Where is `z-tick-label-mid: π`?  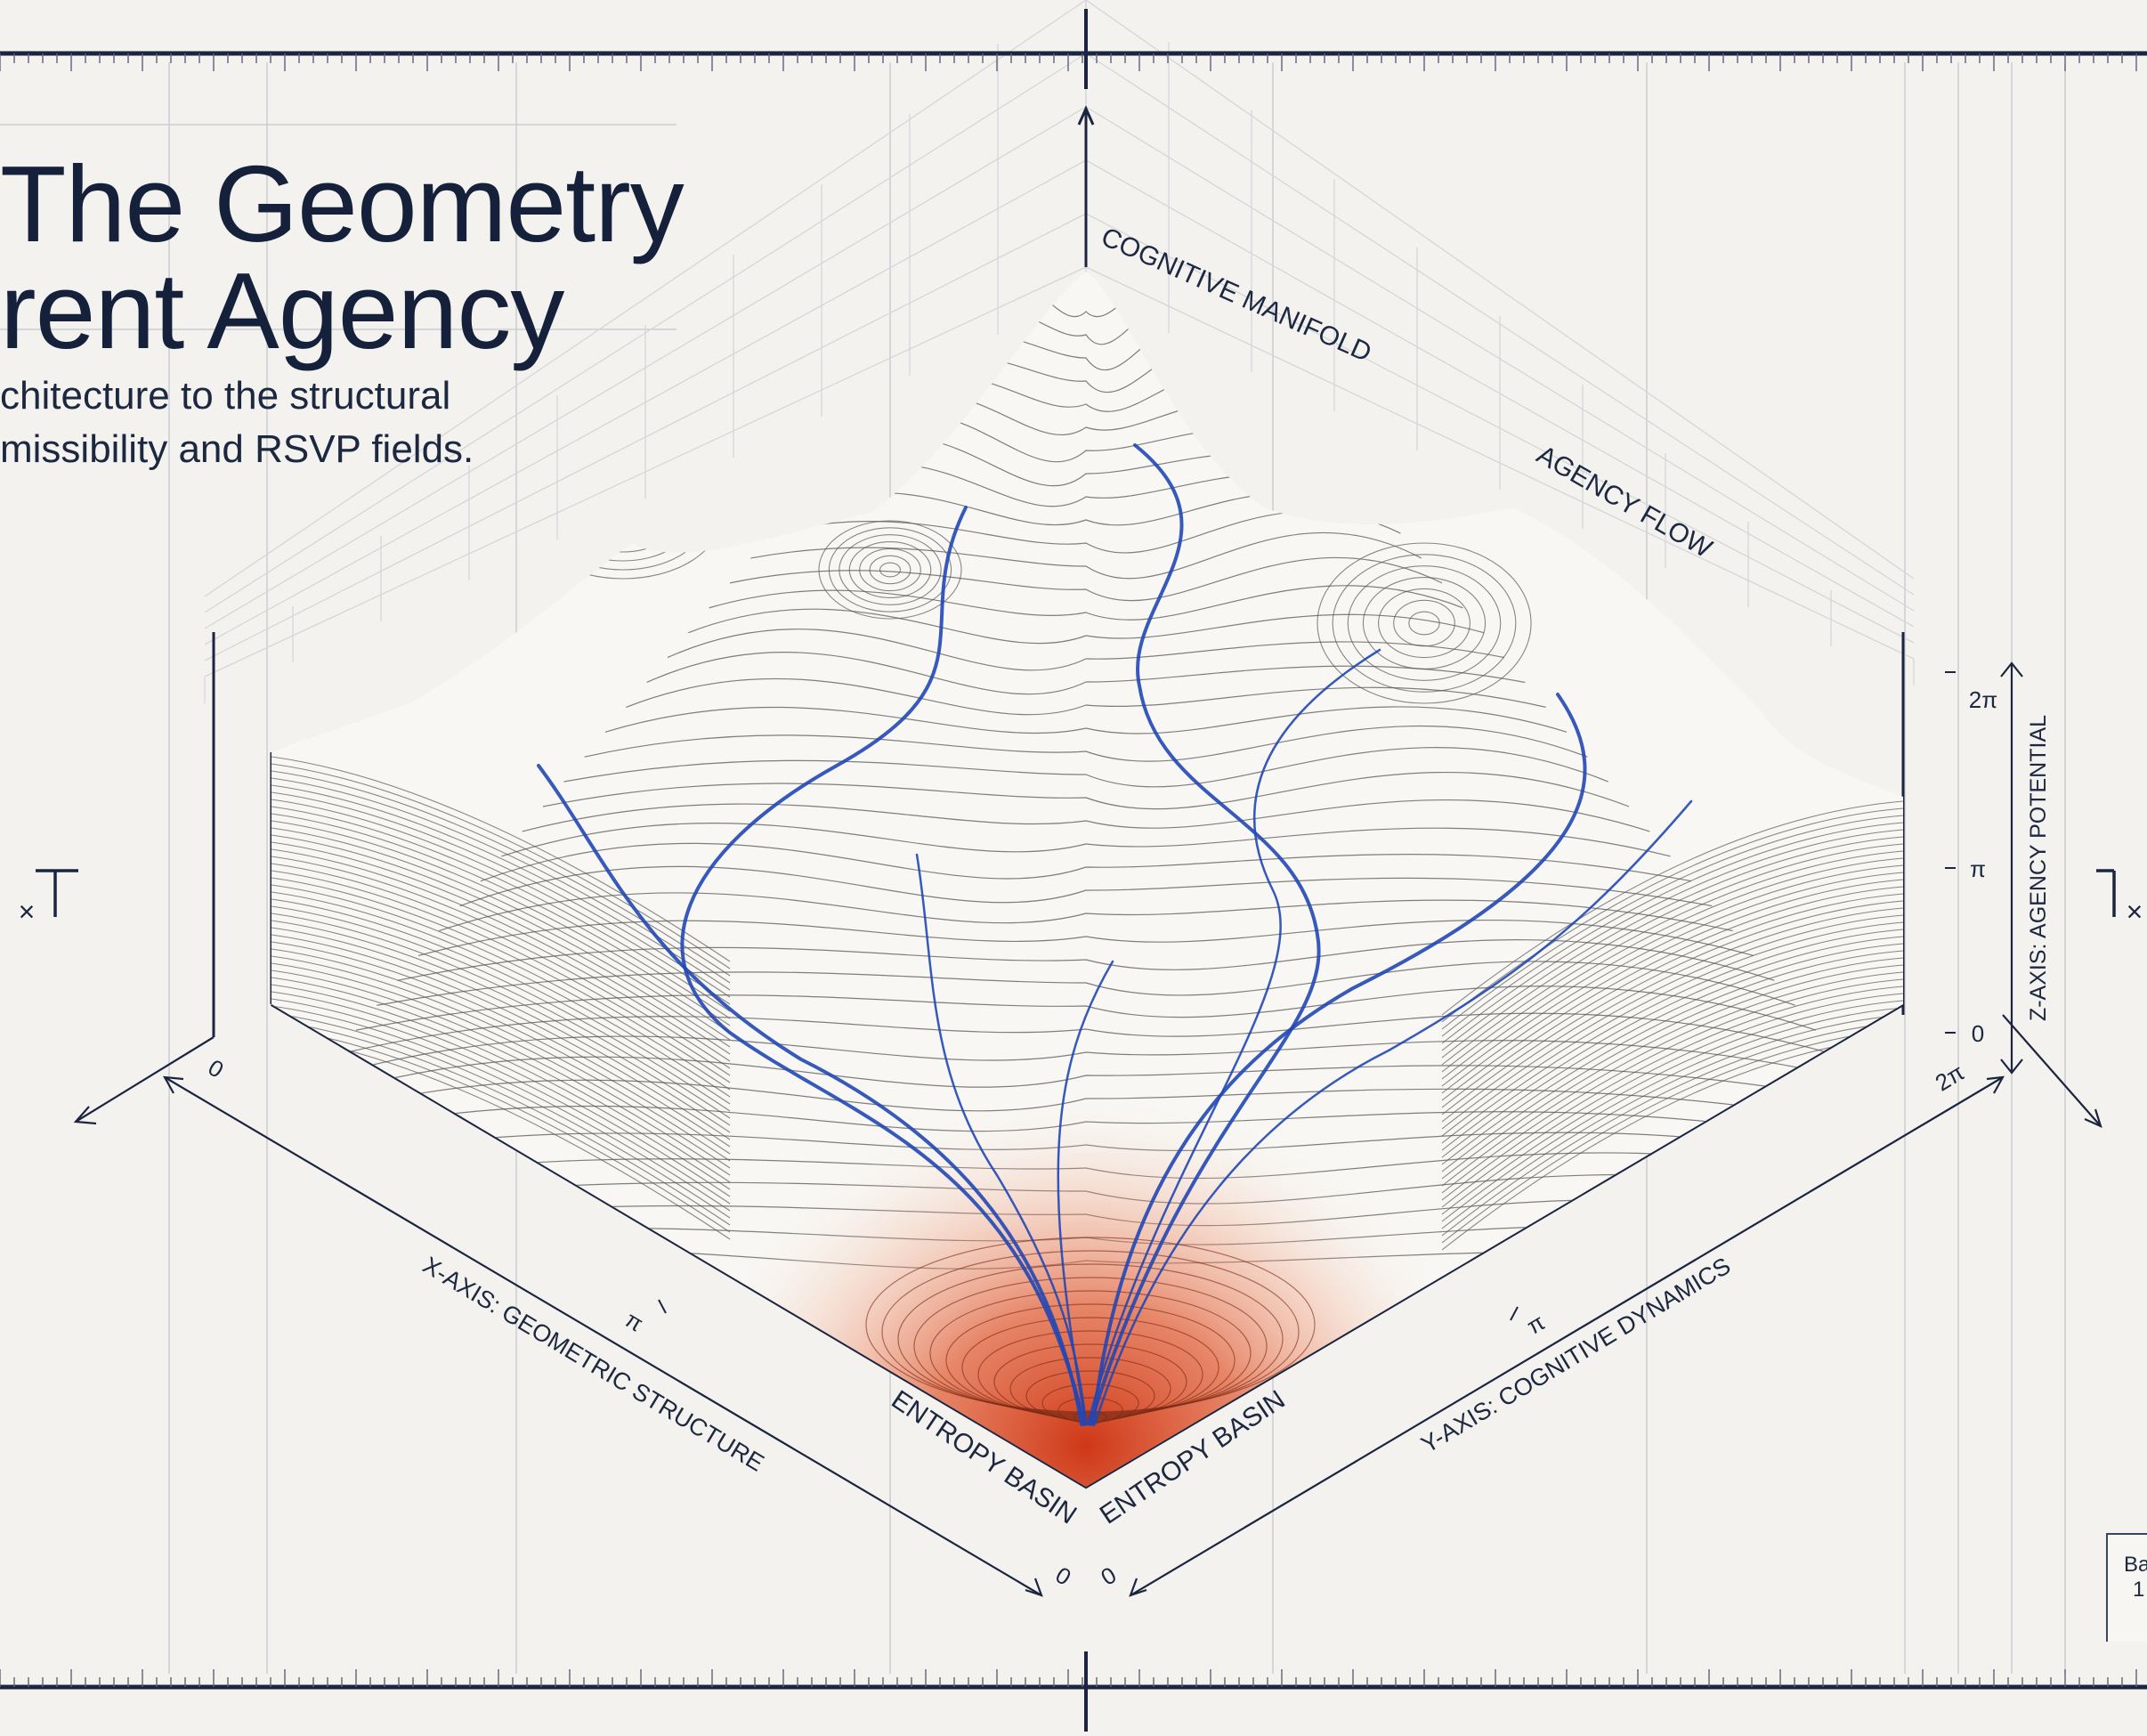 z-tick-label-mid: π is located at coordinates (1978, 869).